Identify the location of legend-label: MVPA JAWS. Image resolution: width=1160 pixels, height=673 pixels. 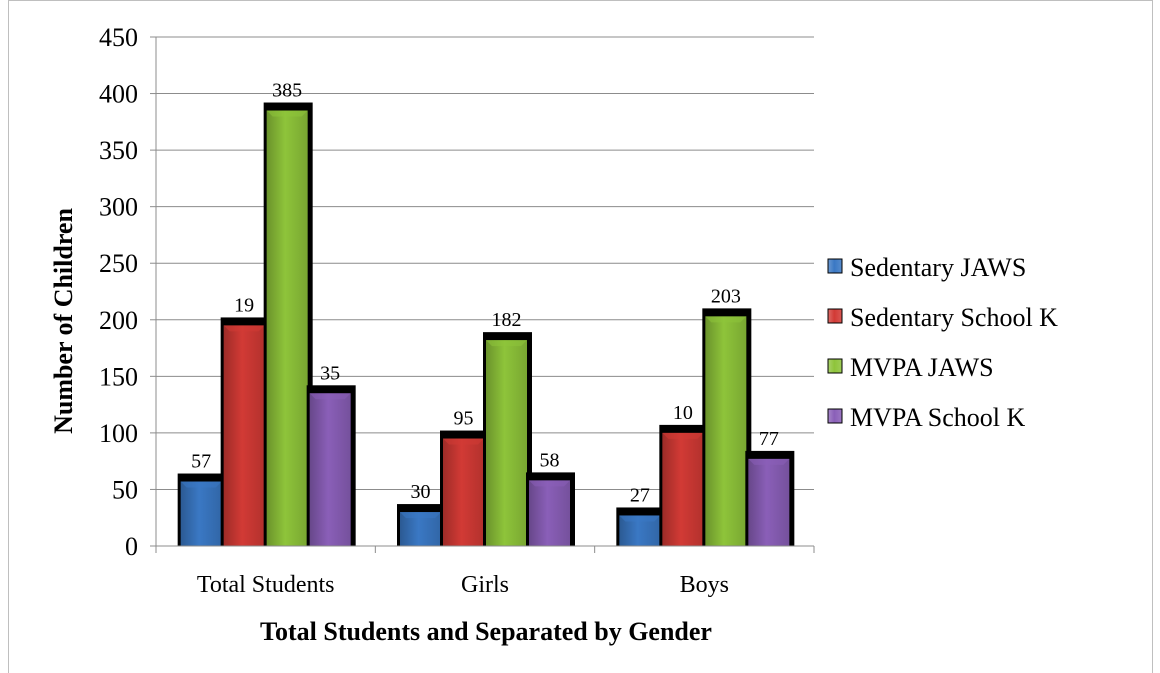
(922, 367).